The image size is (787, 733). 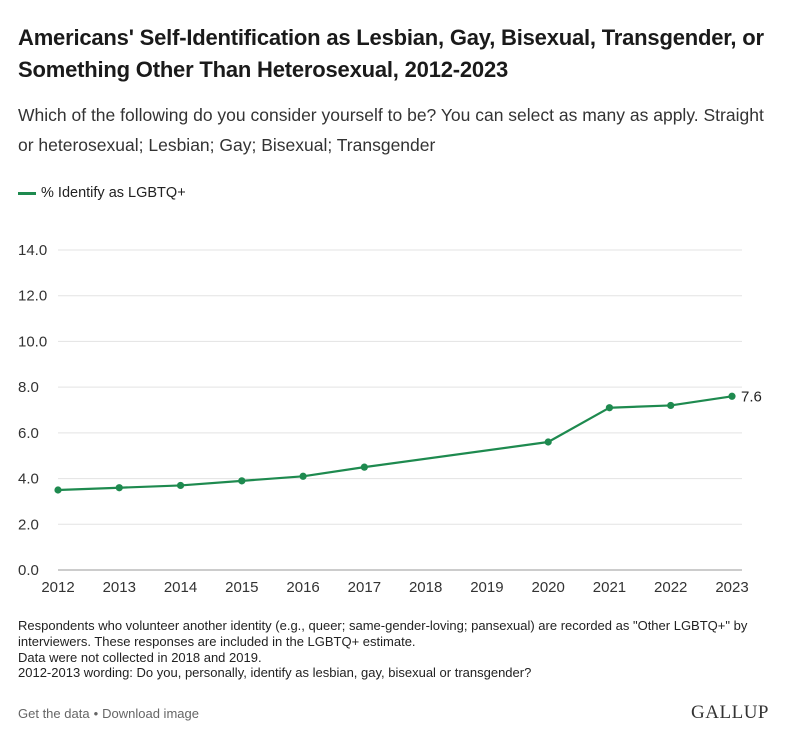 I want to click on y-tick-label: 0.0, so click(x=28, y=570).